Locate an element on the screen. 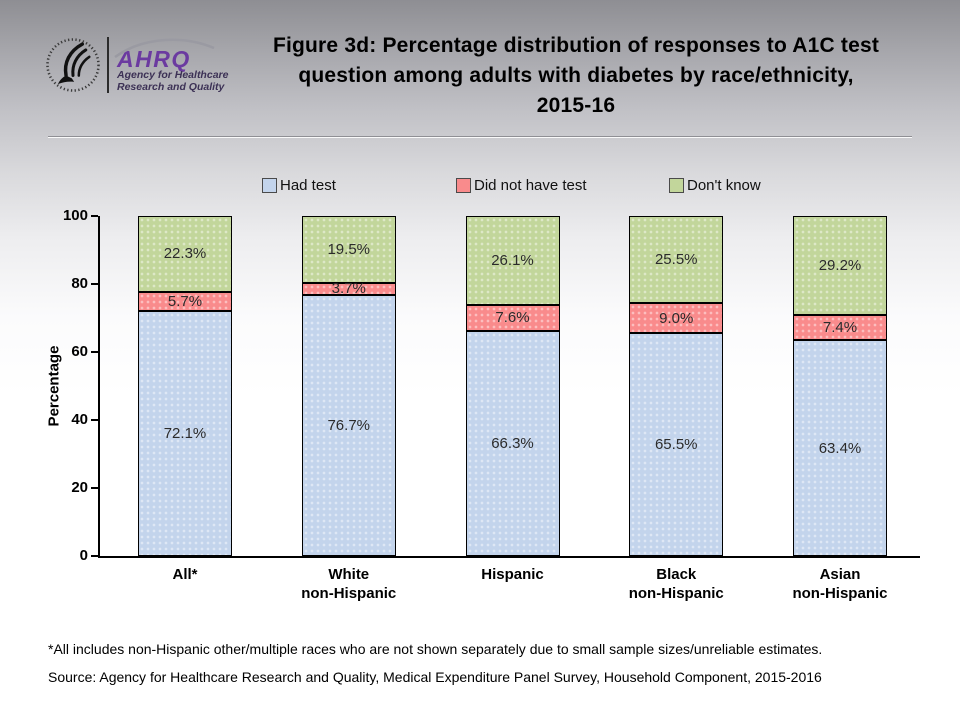 This screenshot has height=720, width=960. legend-item: Did not have test is located at coordinates (521, 185).